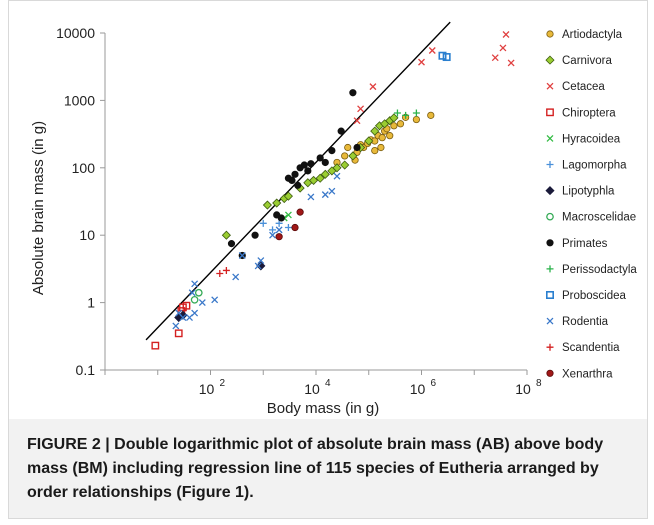 The height and width of the screenshot is (525, 654). Describe the element at coordinates (86, 370) in the screenshot. I see `y-tick-label: 0.1` at that location.